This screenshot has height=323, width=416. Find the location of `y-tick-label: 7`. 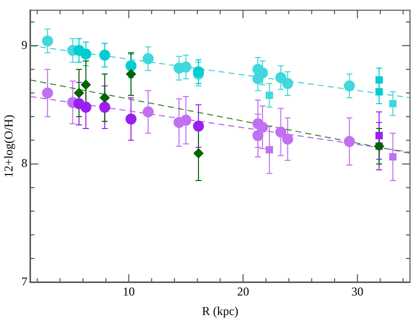

y-tick-label: 7 is located at coordinates (24, 281).